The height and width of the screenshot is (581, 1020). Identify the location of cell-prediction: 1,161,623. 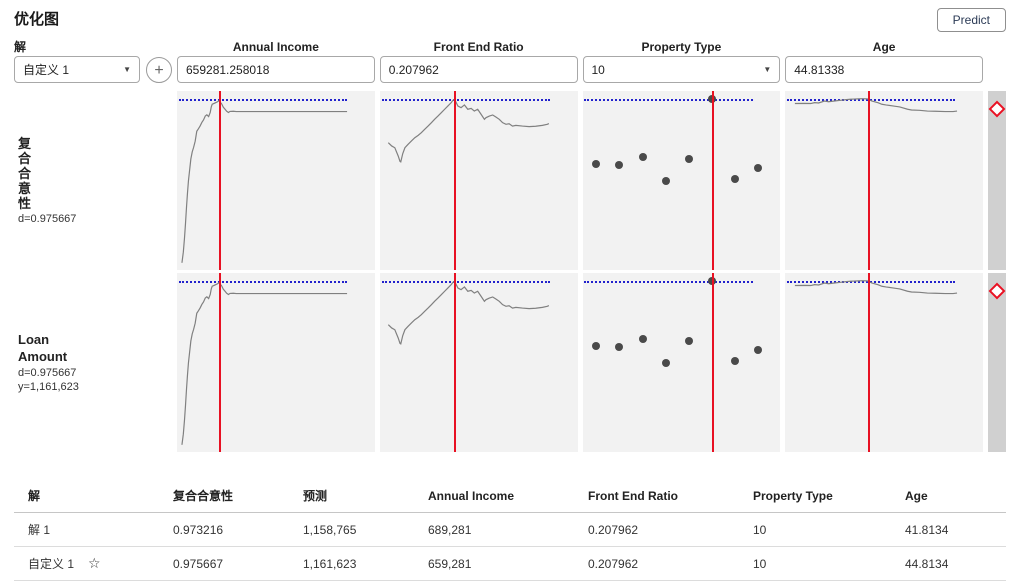
(361, 563).